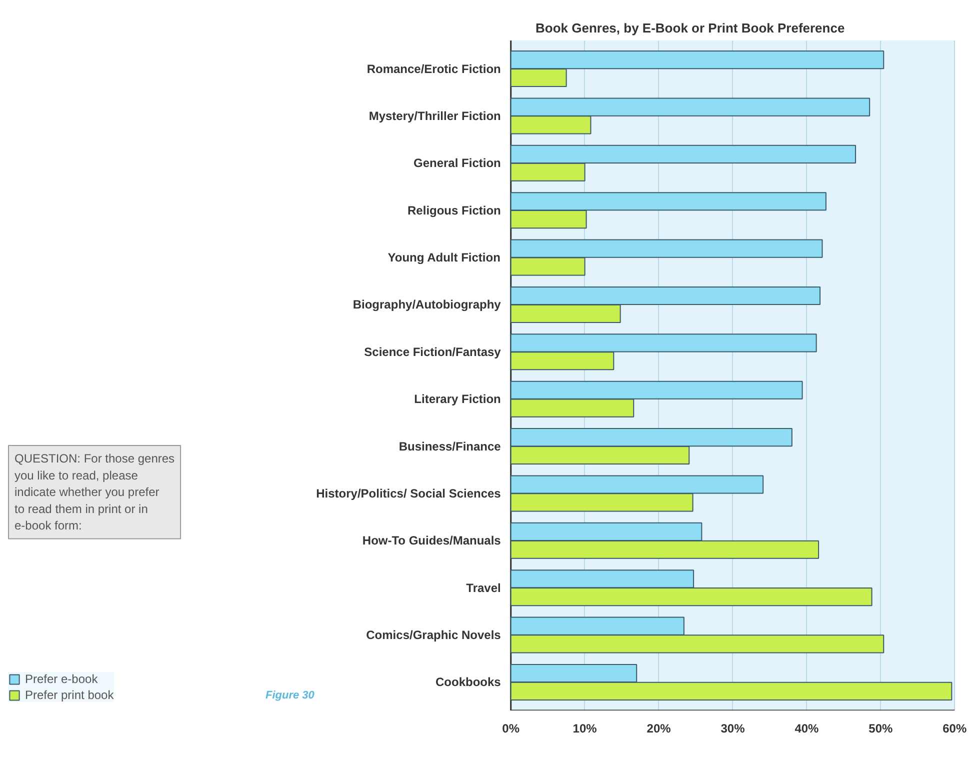 The image size is (973, 769). I want to click on x-tick-label: 10%, so click(585, 729).